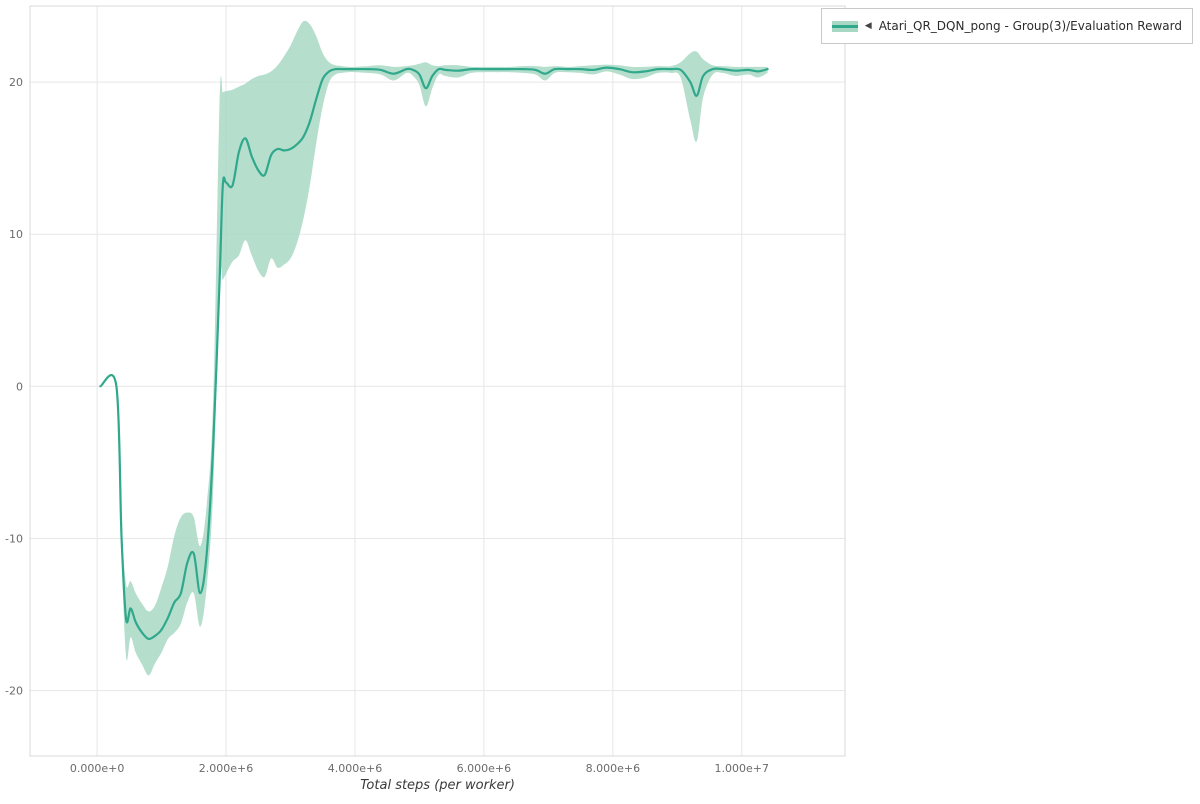 Image resolution: width=1200 pixels, height=804 pixels. I want to click on y-tick-label: 20, so click(16, 82).